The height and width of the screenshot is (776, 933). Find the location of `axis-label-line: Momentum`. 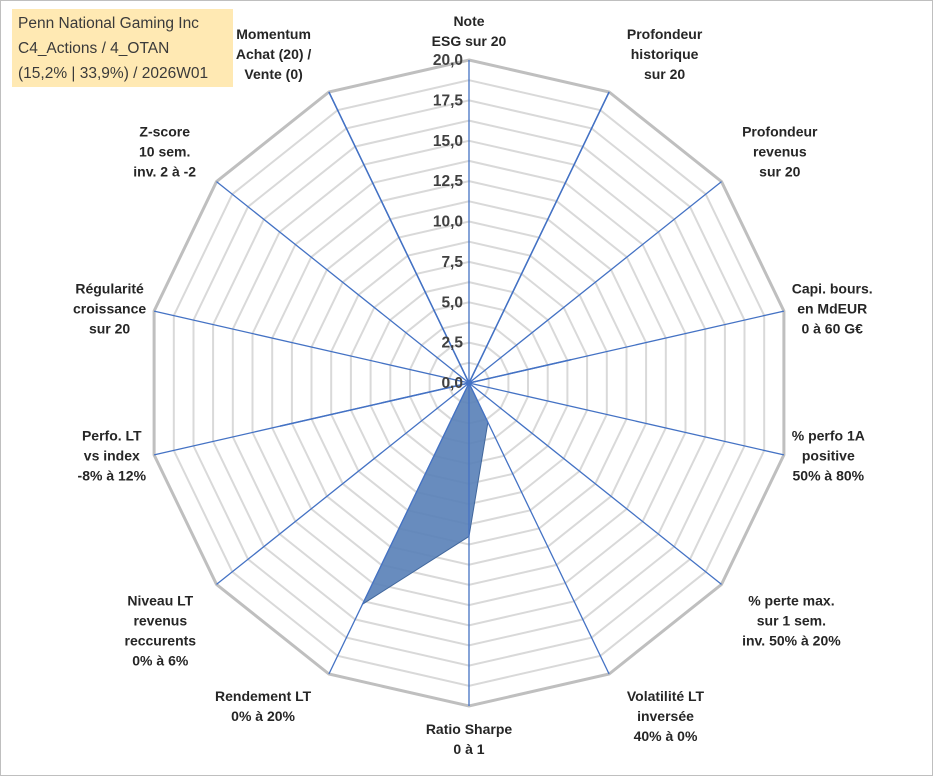

axis-label-line: Momentum is located at coordinates (273, 34).